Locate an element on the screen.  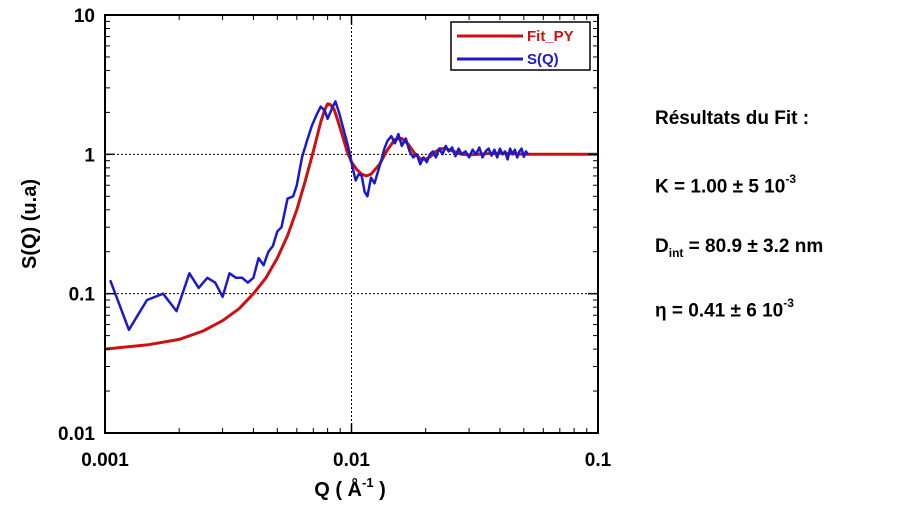
fit-result-eta-text: η = 0.41 ± 6 10 is located at coordinates (719, 311).